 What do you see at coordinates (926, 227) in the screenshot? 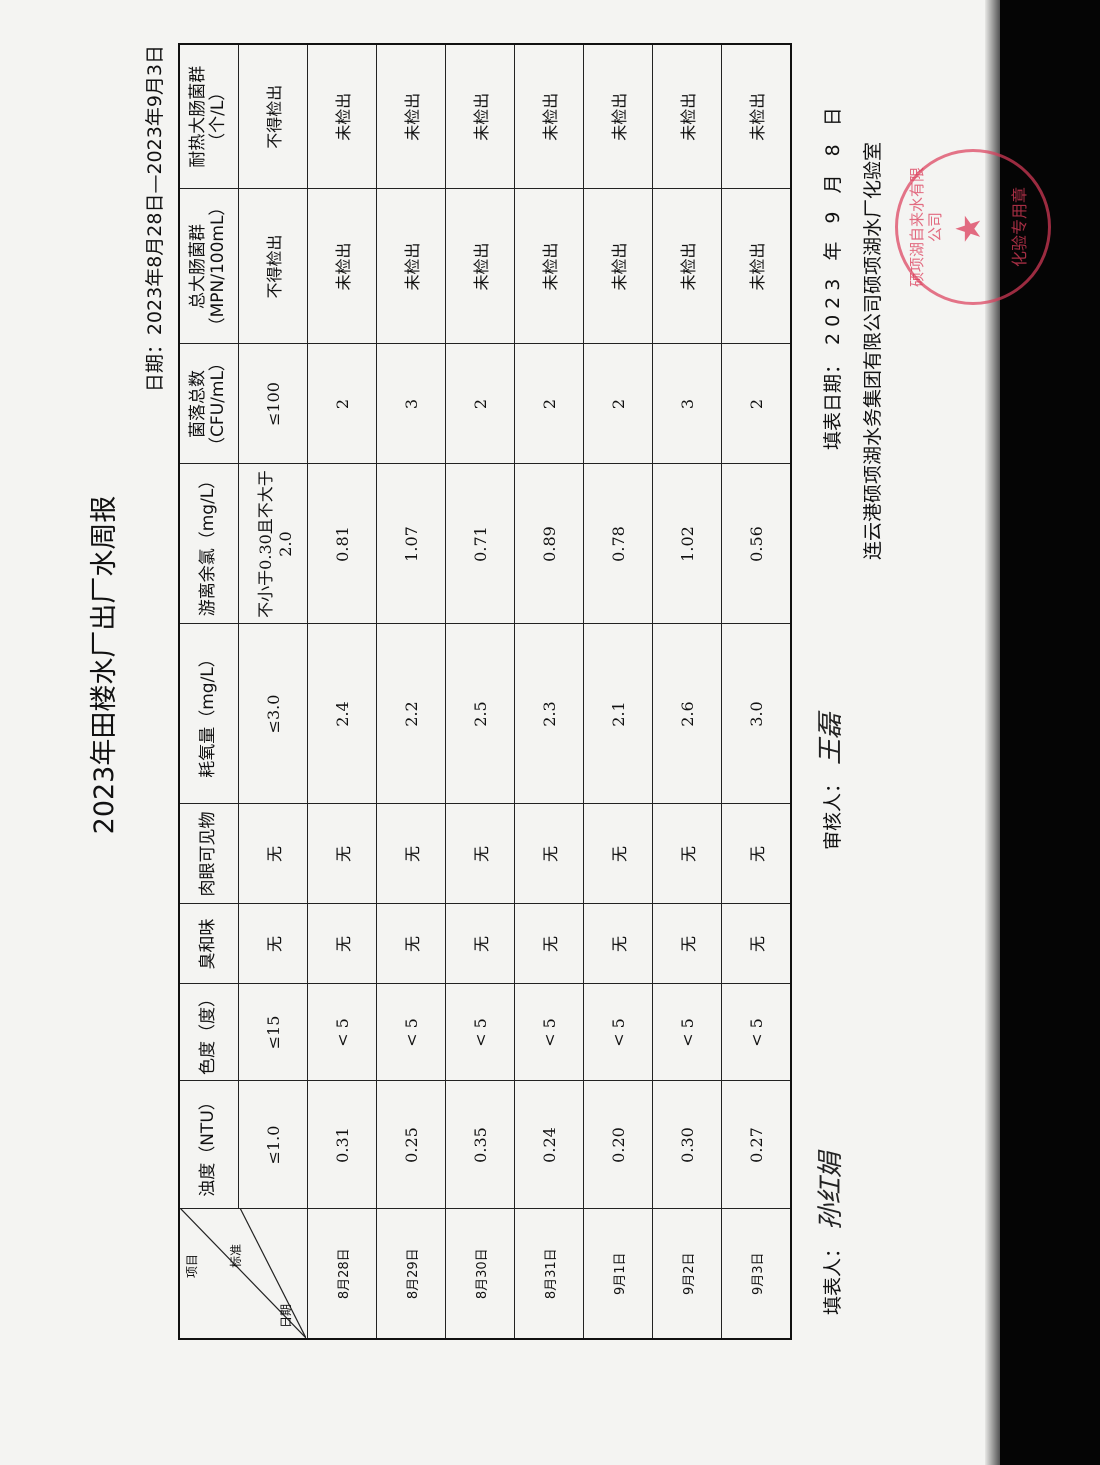
I see `stamp-top-text: 硕项湖自来水有限公司` at bounding box center [926, 227].